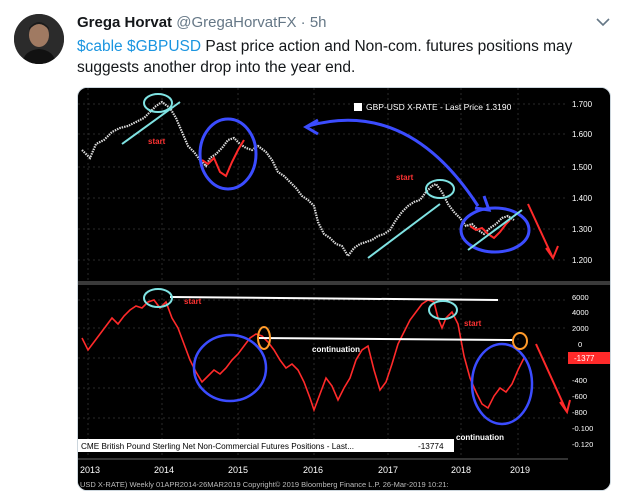 Image resolution: width=625 pixels, height=495 pixels. Describe the element at coordinates (582, 104) in the screenshot. I see `upper-axis-tick: 1.700` at that location.